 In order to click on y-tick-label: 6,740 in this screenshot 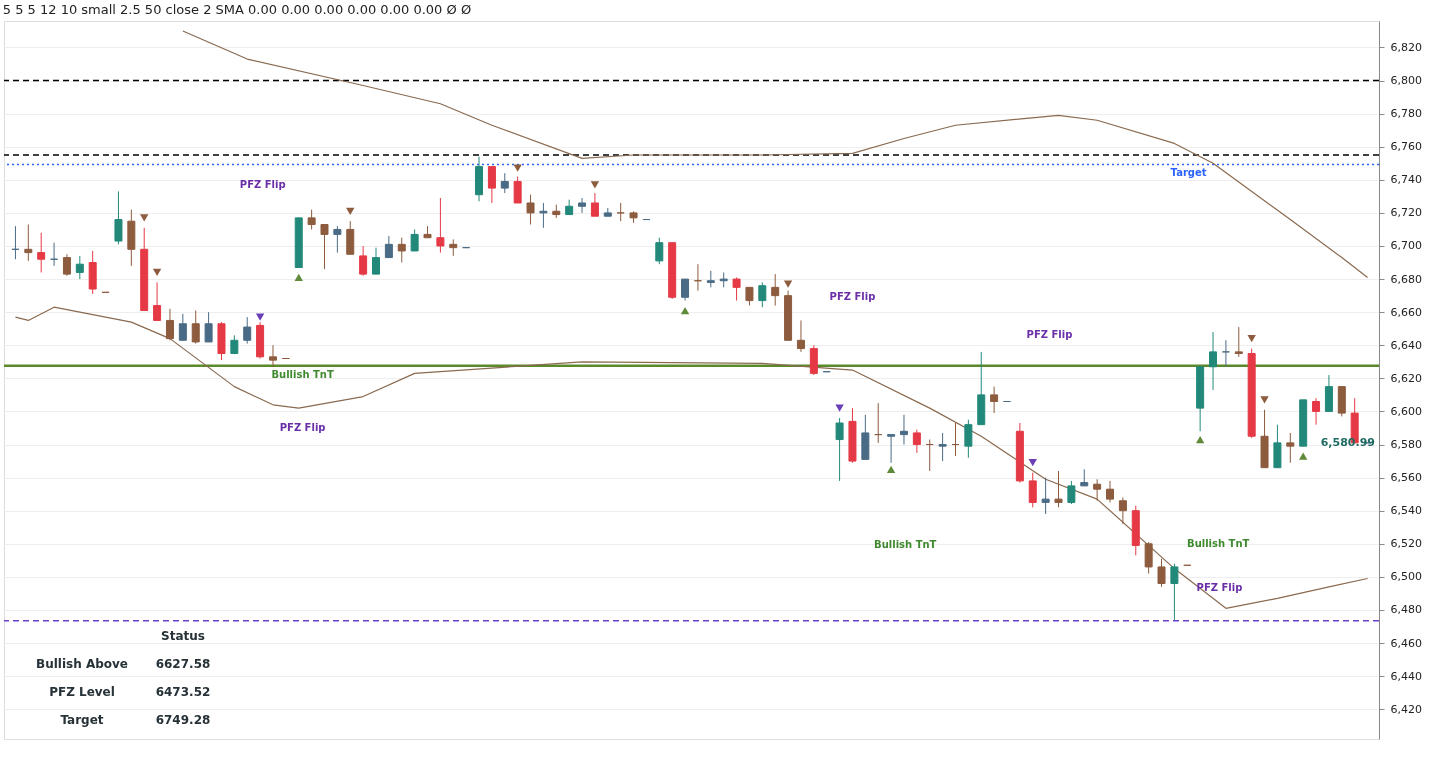, I will do `click(1406, 180)`.